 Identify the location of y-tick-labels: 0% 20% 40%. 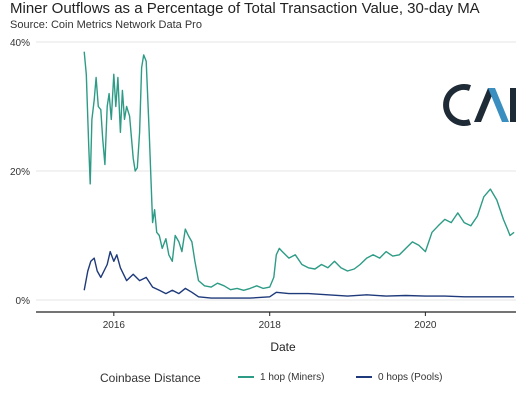
(20, 172).